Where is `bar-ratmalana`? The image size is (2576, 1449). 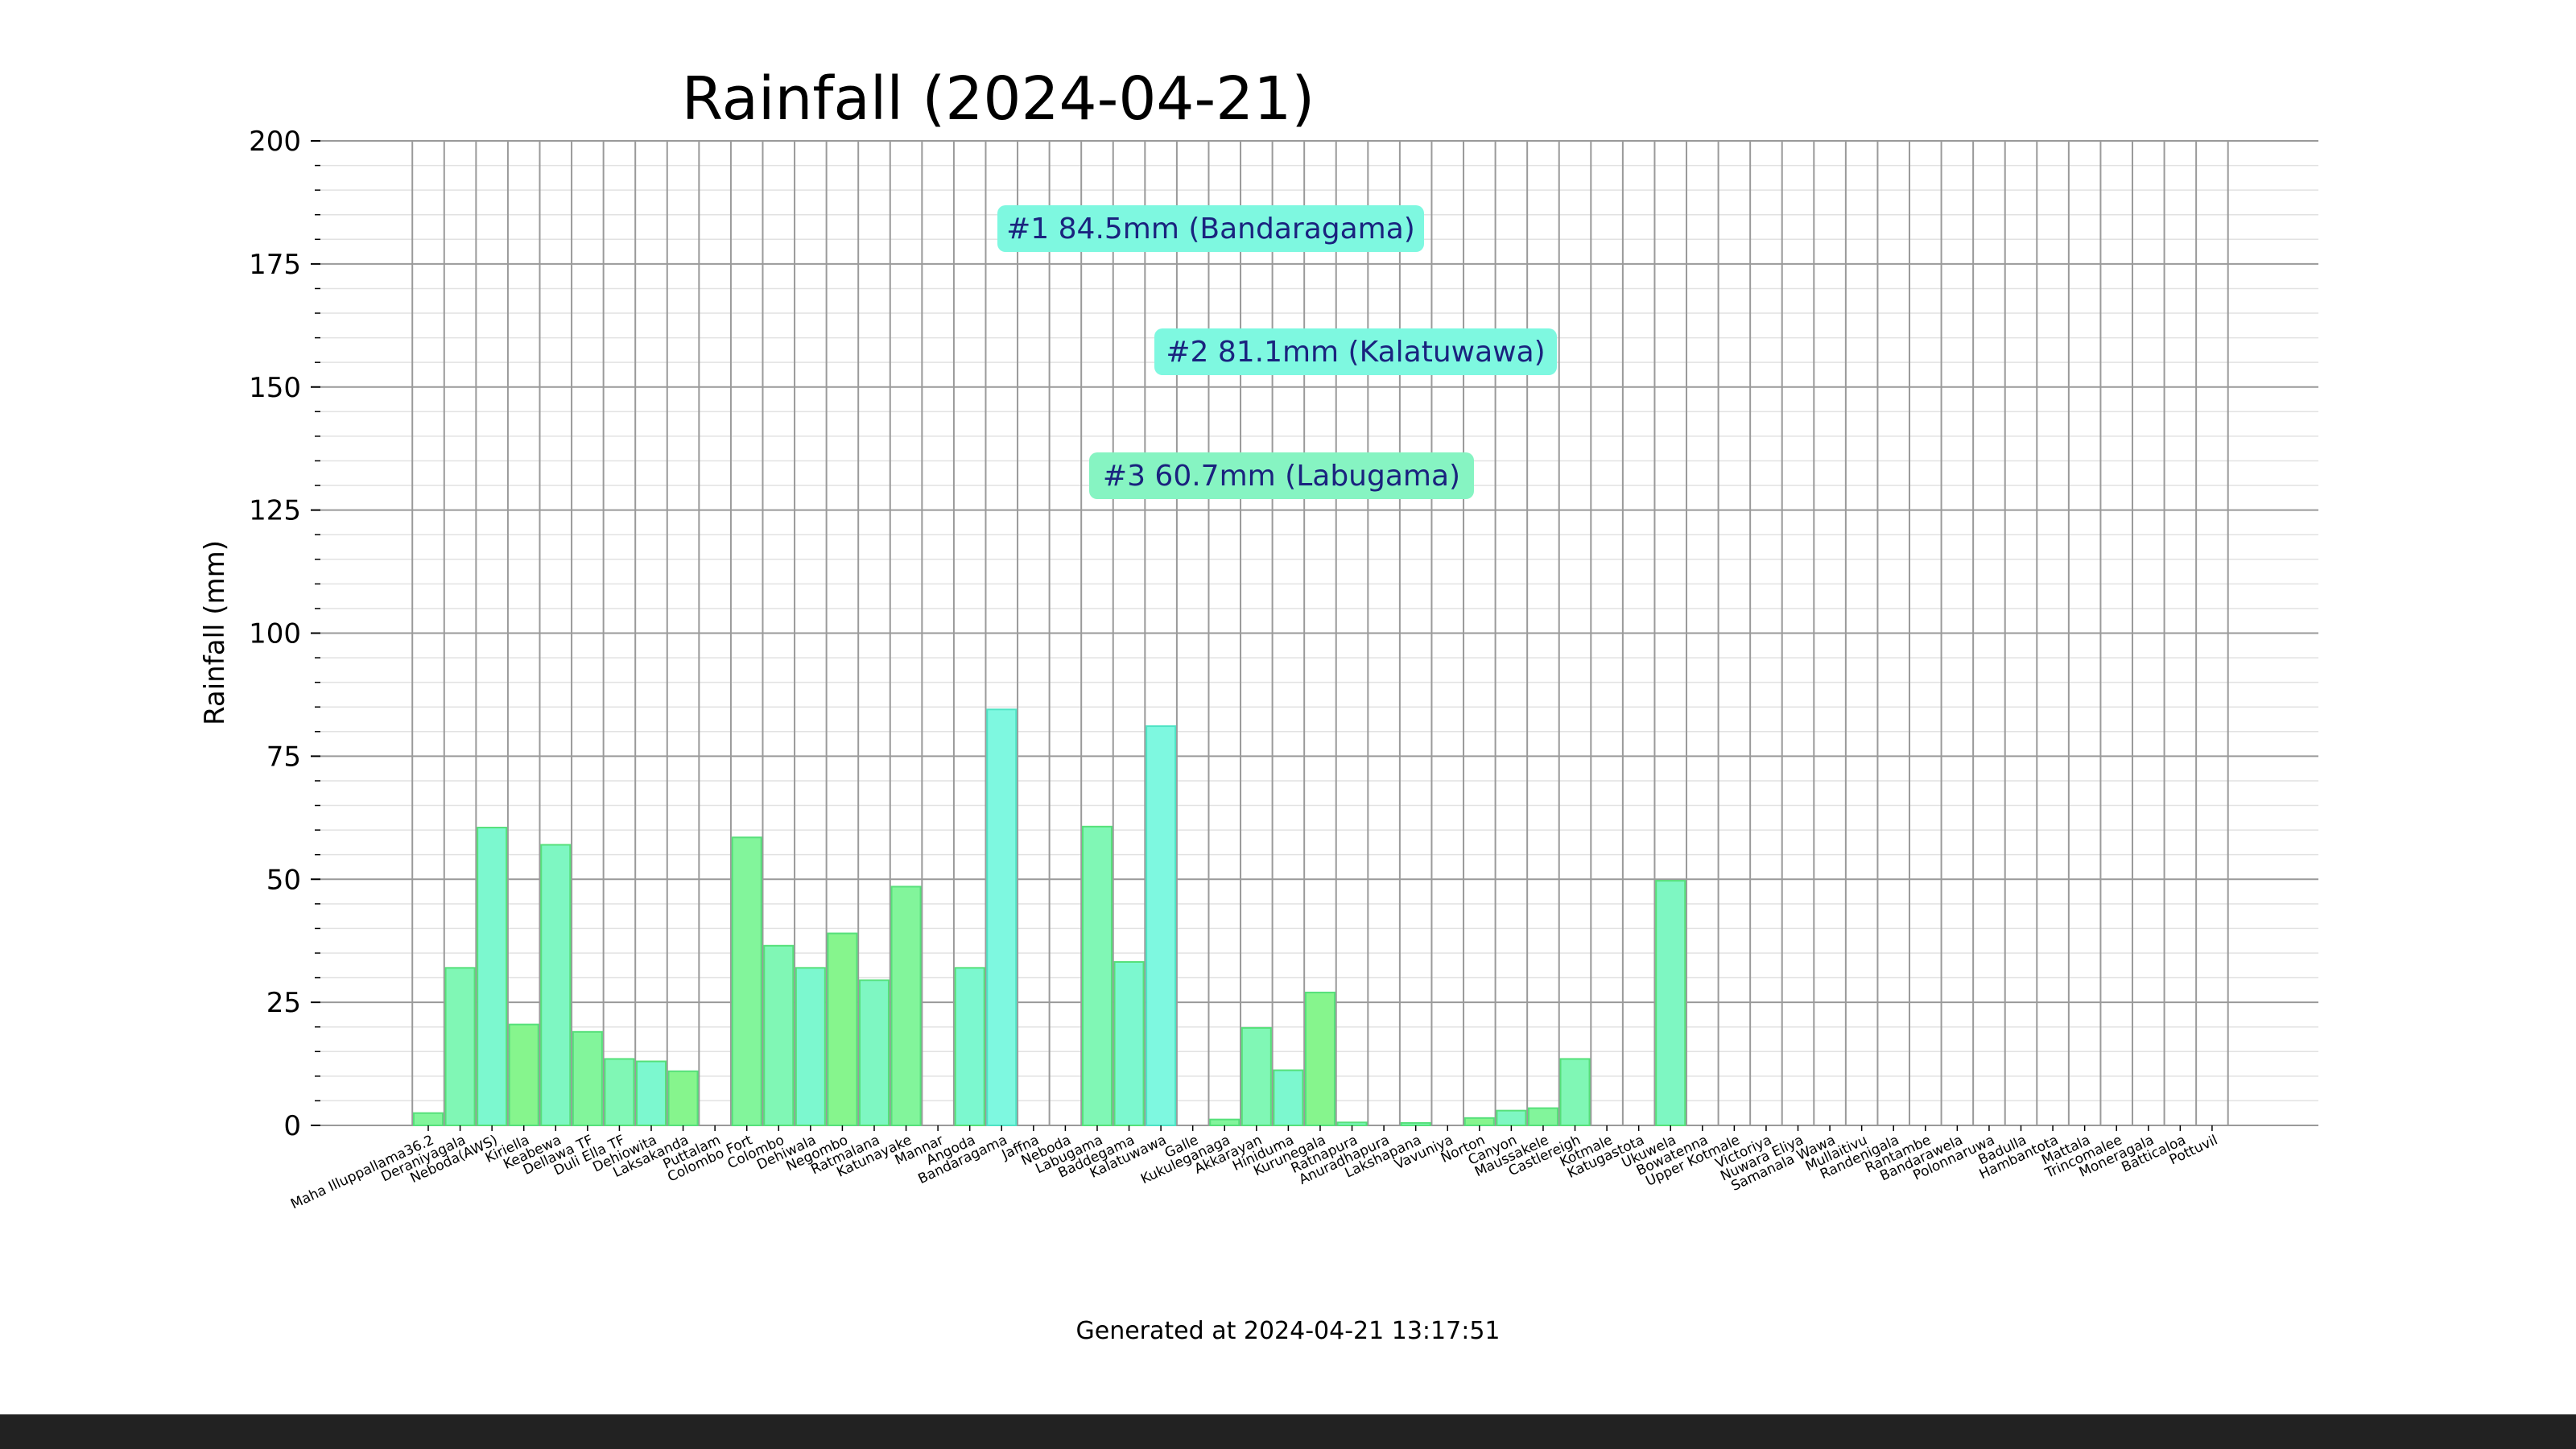
bar-ratmalana is located at coordinates (874, 1053).